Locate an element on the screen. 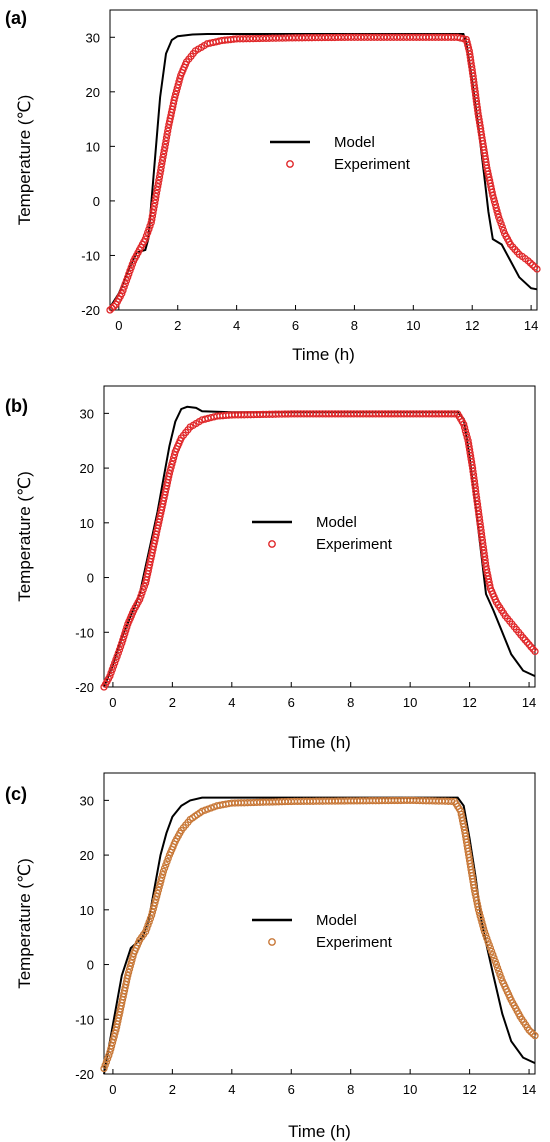  x-tick-label: 8 is located at coordinates (354, 325).